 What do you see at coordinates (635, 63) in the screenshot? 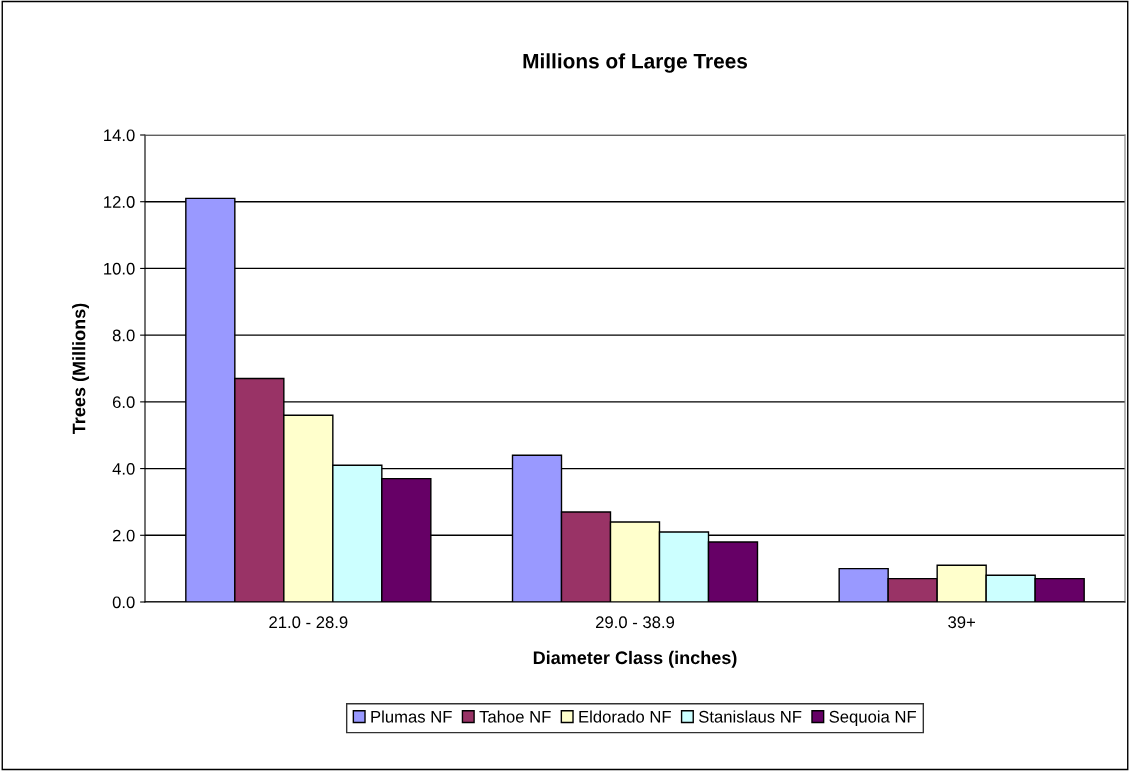
I see `chart-title: Millions of Large Trees` at bounding box center [635, 63].